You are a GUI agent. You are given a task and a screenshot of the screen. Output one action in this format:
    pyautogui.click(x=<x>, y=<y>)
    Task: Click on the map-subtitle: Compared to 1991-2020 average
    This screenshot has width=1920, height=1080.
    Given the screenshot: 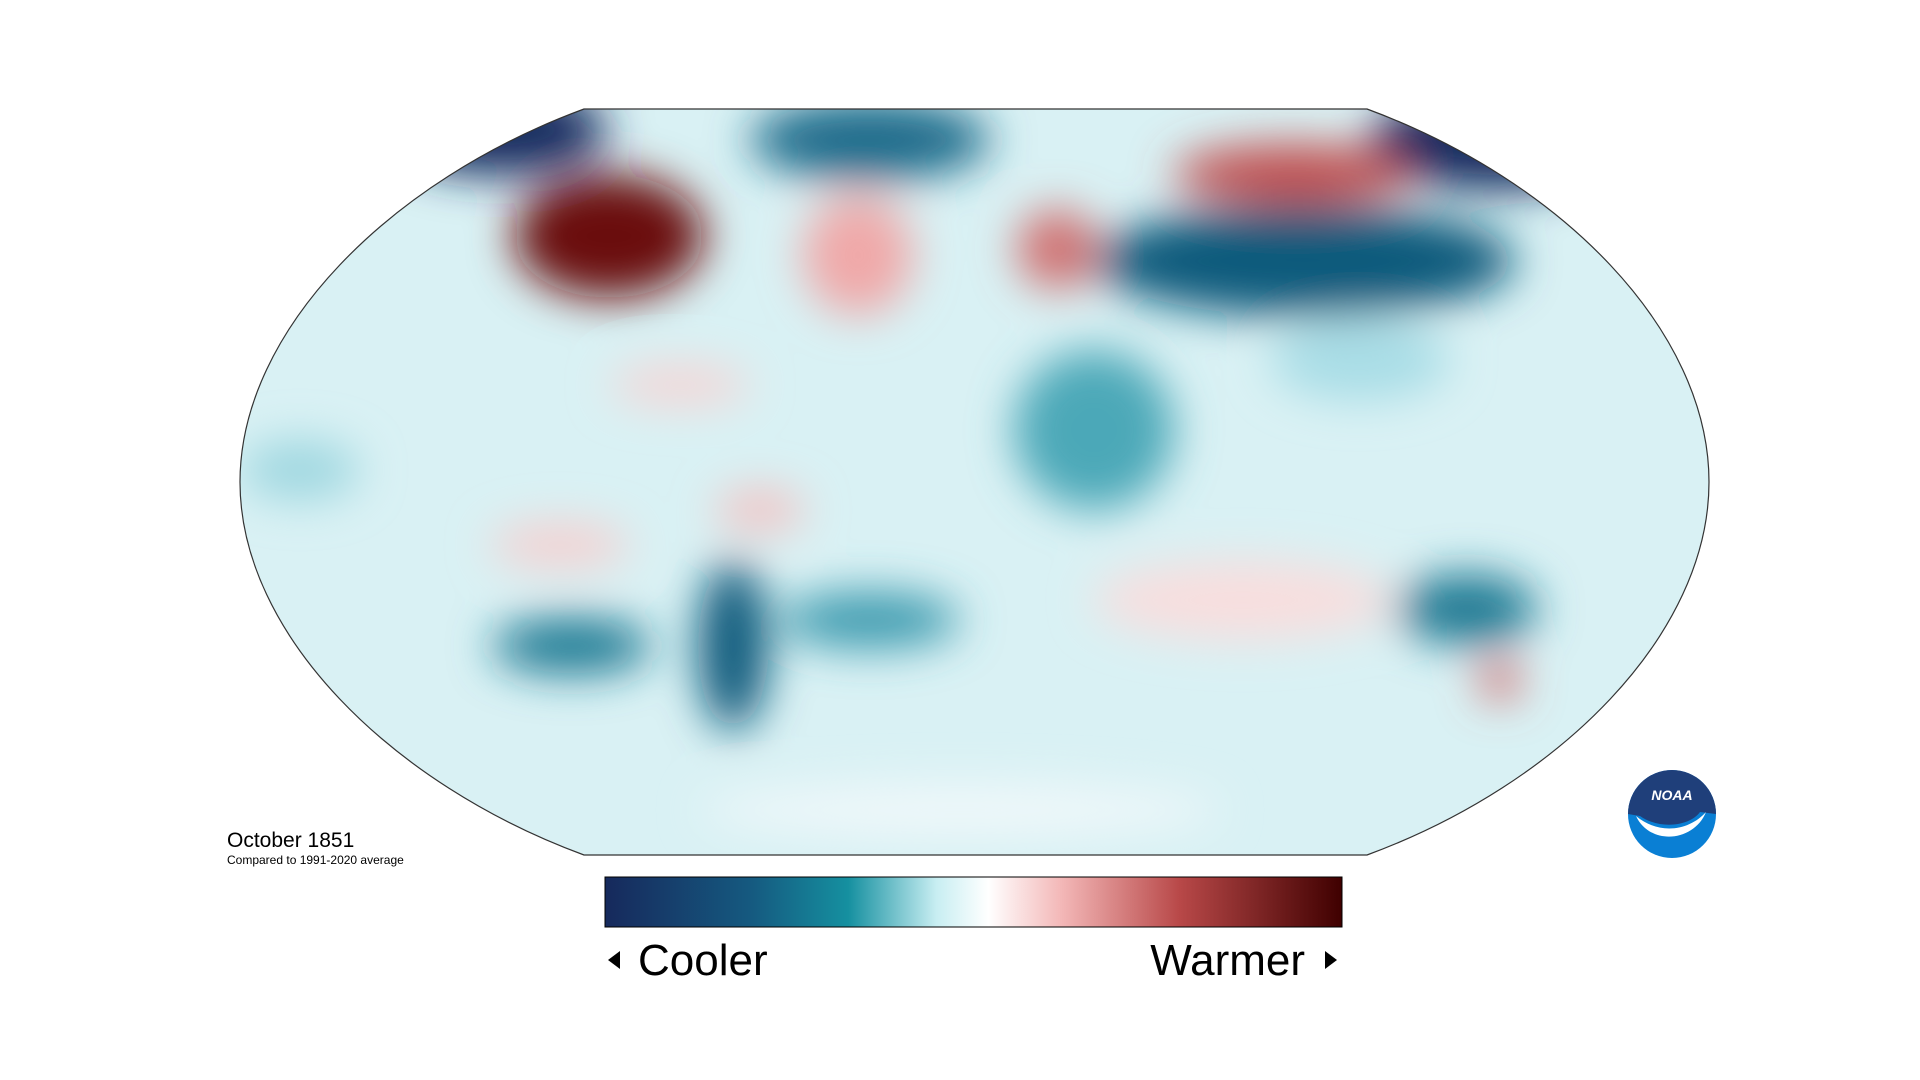 What is the action you would take?
    pyautogui.click(x=315, y=860)
    